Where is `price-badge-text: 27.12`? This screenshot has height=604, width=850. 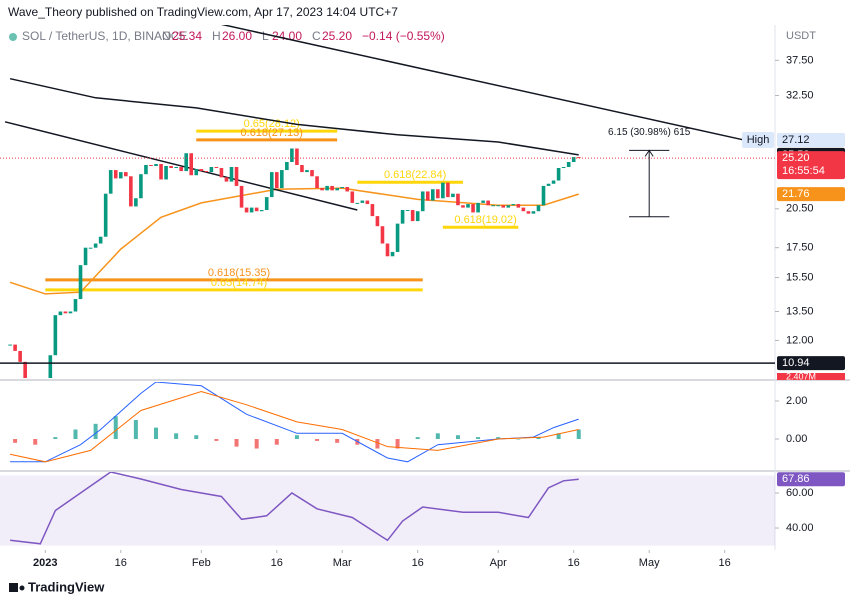 price-badge-text: 27.12 is located at coordinates (796, 140).